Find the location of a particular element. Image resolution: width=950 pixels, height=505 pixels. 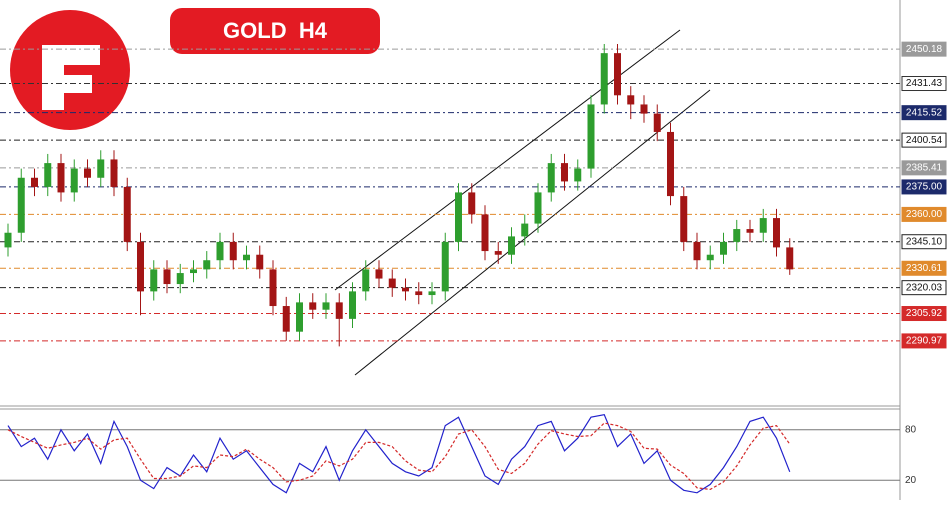

level-label: 2345.10 is located at coordinates (924, 241).